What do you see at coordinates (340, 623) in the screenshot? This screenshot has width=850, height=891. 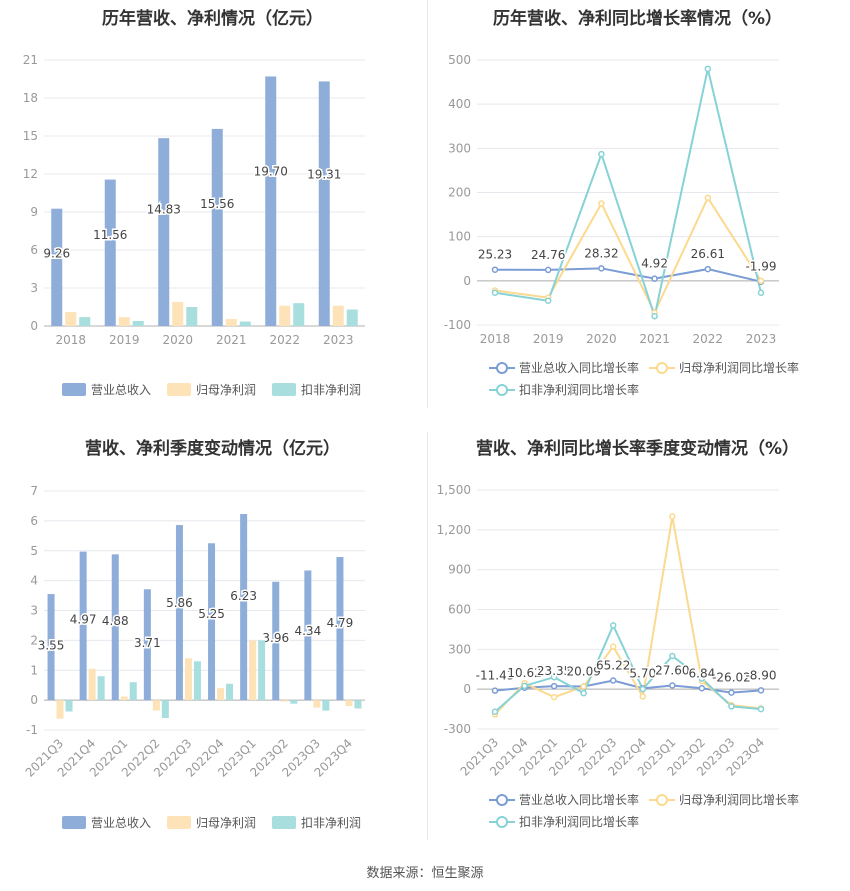 I see `data-label: 4.79` at bounding box center [340, 623].